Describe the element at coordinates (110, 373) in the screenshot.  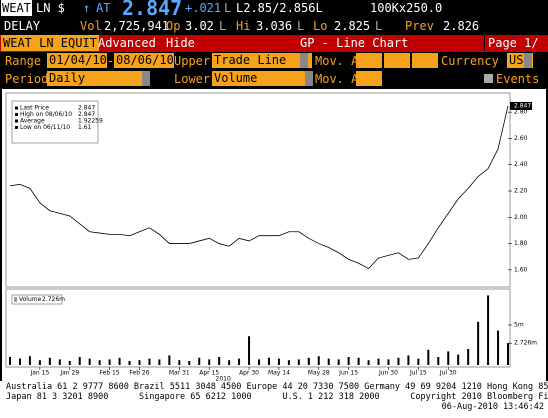
I see `x-tick-label: Feb 15` at that location.